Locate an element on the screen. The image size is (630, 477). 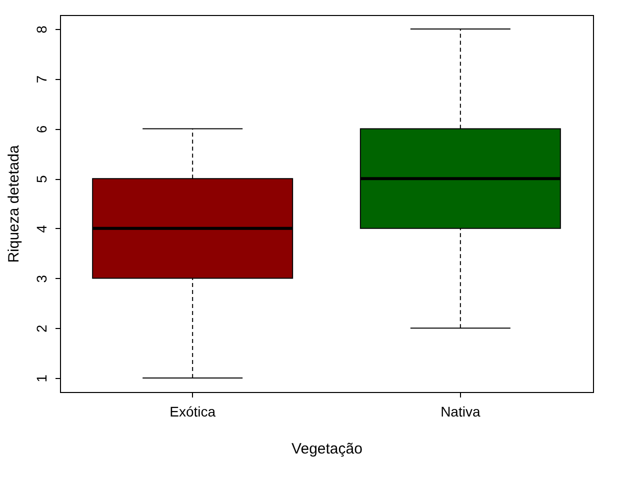
y-tick-label: 4 is located at coordinates (42, 228).